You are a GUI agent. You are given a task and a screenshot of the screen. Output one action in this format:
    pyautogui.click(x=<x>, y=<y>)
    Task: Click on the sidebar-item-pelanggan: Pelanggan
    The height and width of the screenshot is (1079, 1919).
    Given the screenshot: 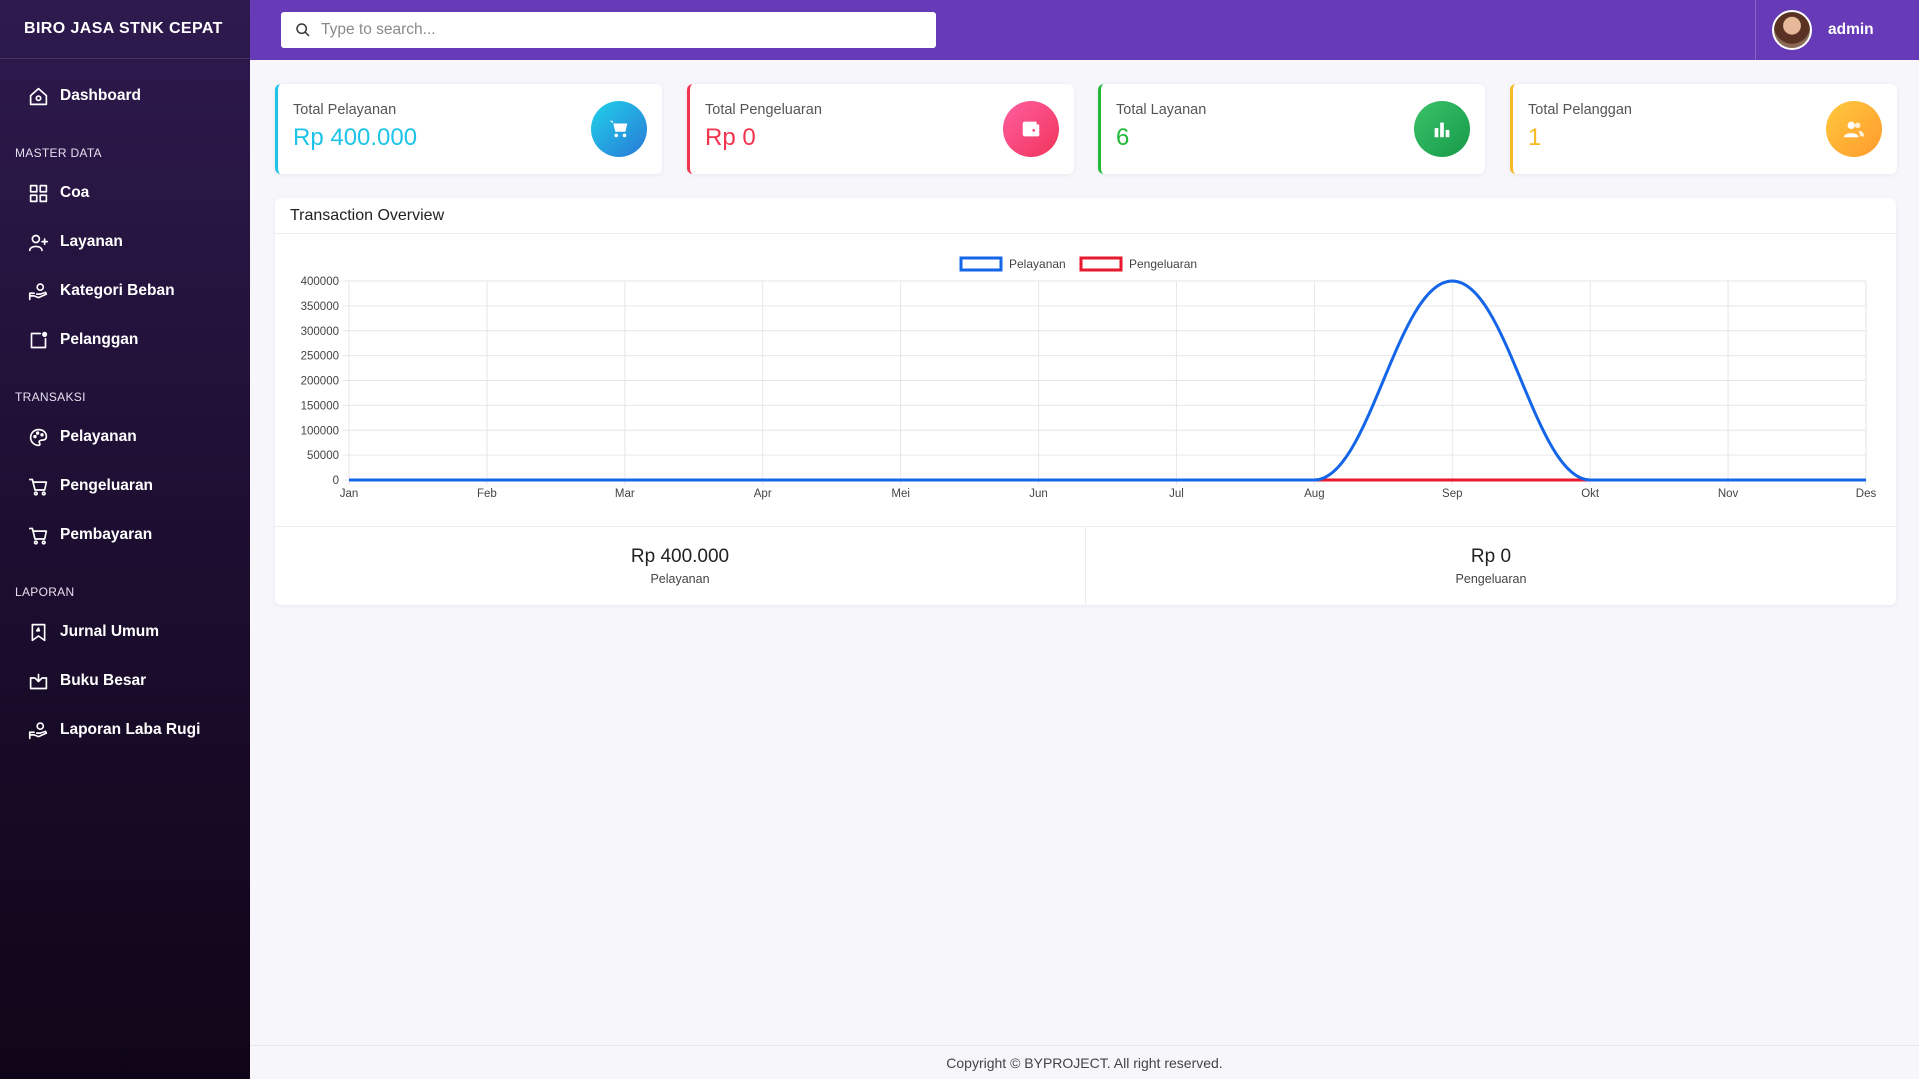 What is the action you would take?
    pyautogui.click(x=125, y=340)
    